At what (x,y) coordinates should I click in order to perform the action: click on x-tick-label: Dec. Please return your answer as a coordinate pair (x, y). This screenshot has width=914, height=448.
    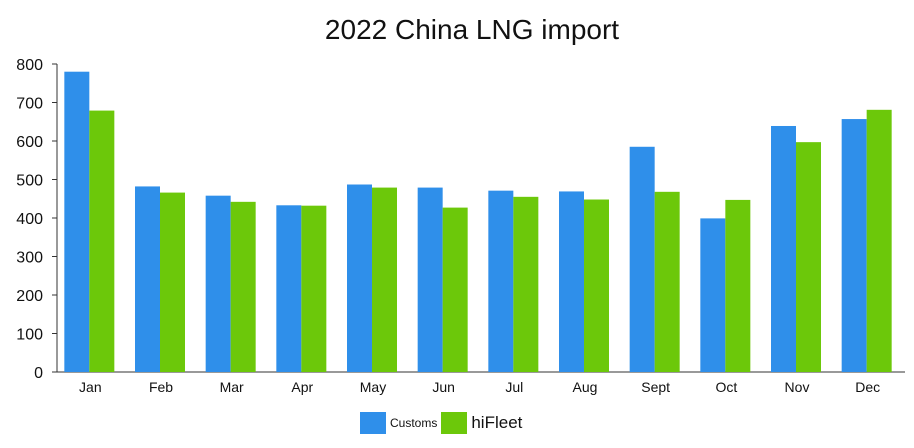
    Looking at the image, I should click on (867, 387).